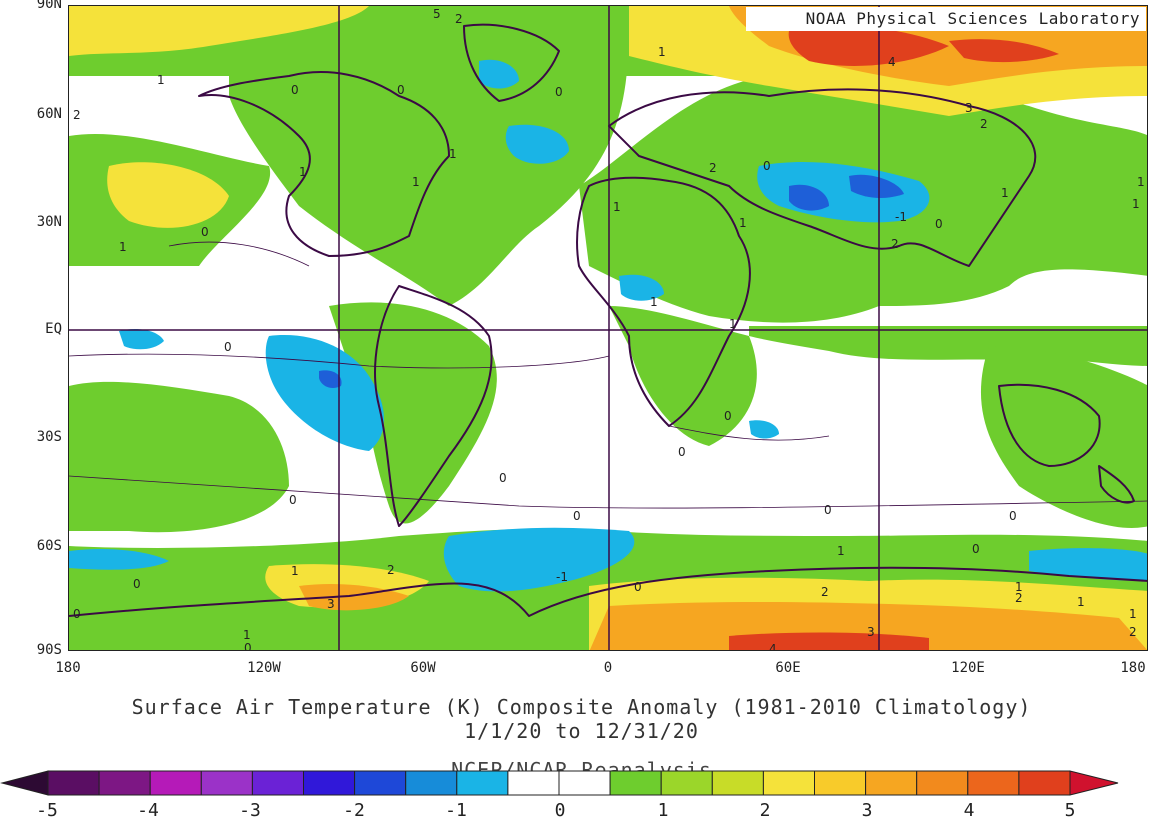  What do you see at coordinates (68, 668) in the screenshot?
I see `lon-label-180w: 180` at bounding box center [68, 668].